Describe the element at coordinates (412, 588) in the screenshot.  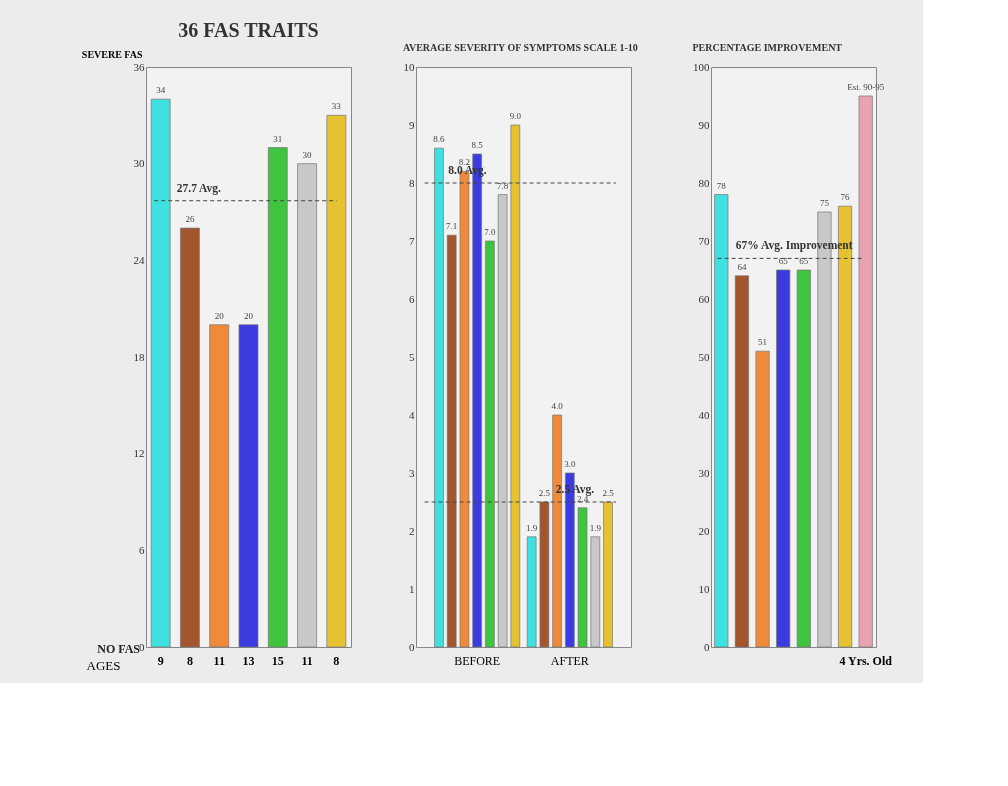
I see `y-tick-label: 1` at that location.